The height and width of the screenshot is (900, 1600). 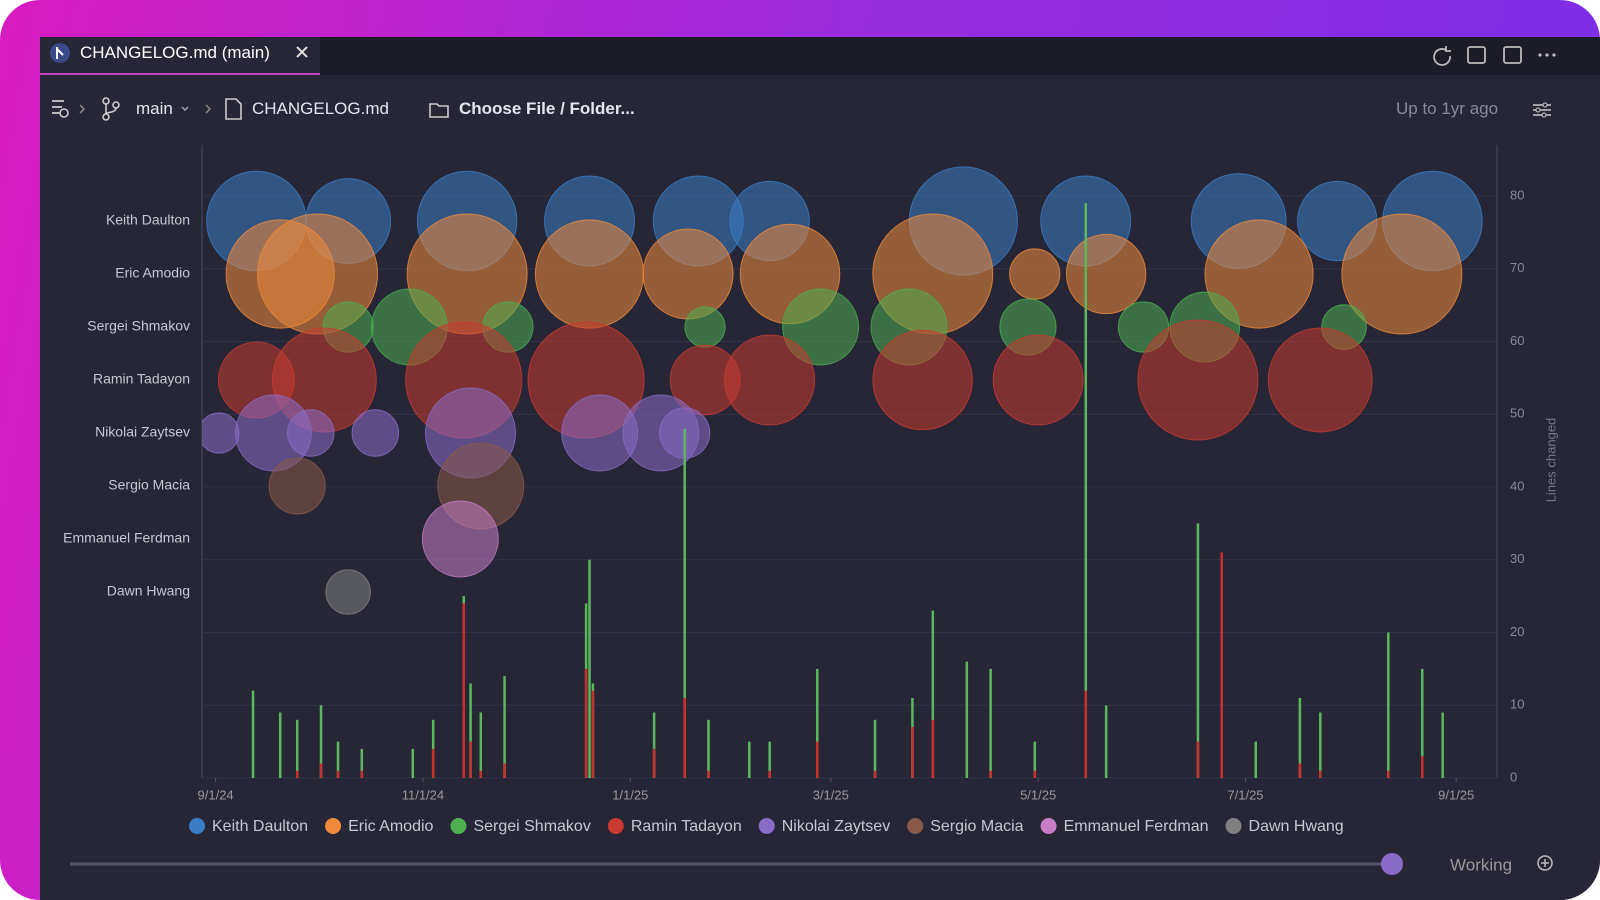 I want to click on x-tick-label: 9/1/24, so click(x=216, y=794).